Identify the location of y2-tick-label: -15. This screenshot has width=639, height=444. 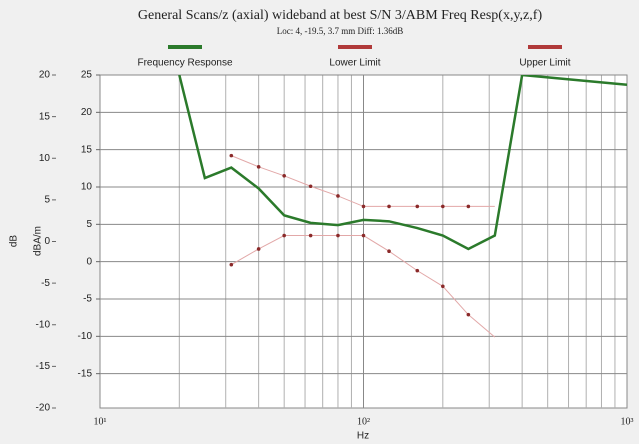
(85, 373).